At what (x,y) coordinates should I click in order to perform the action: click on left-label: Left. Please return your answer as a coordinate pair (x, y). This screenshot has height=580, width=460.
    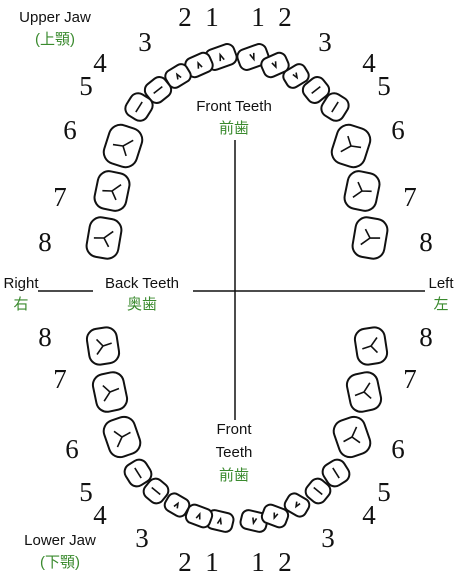
    Looking at the image, I should click on (441, 283).